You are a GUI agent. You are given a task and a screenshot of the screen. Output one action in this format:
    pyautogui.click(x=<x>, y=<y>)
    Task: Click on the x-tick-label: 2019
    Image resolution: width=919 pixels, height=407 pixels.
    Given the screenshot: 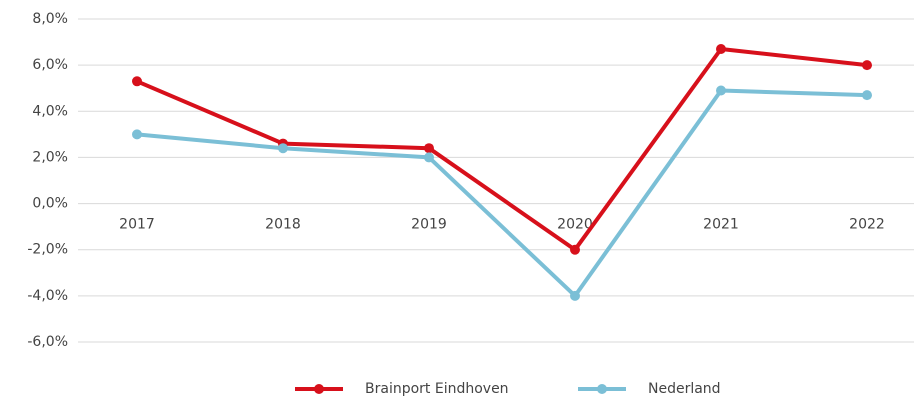 What is the action you would take?
    pyautogui.click(x=429, y=225)
    